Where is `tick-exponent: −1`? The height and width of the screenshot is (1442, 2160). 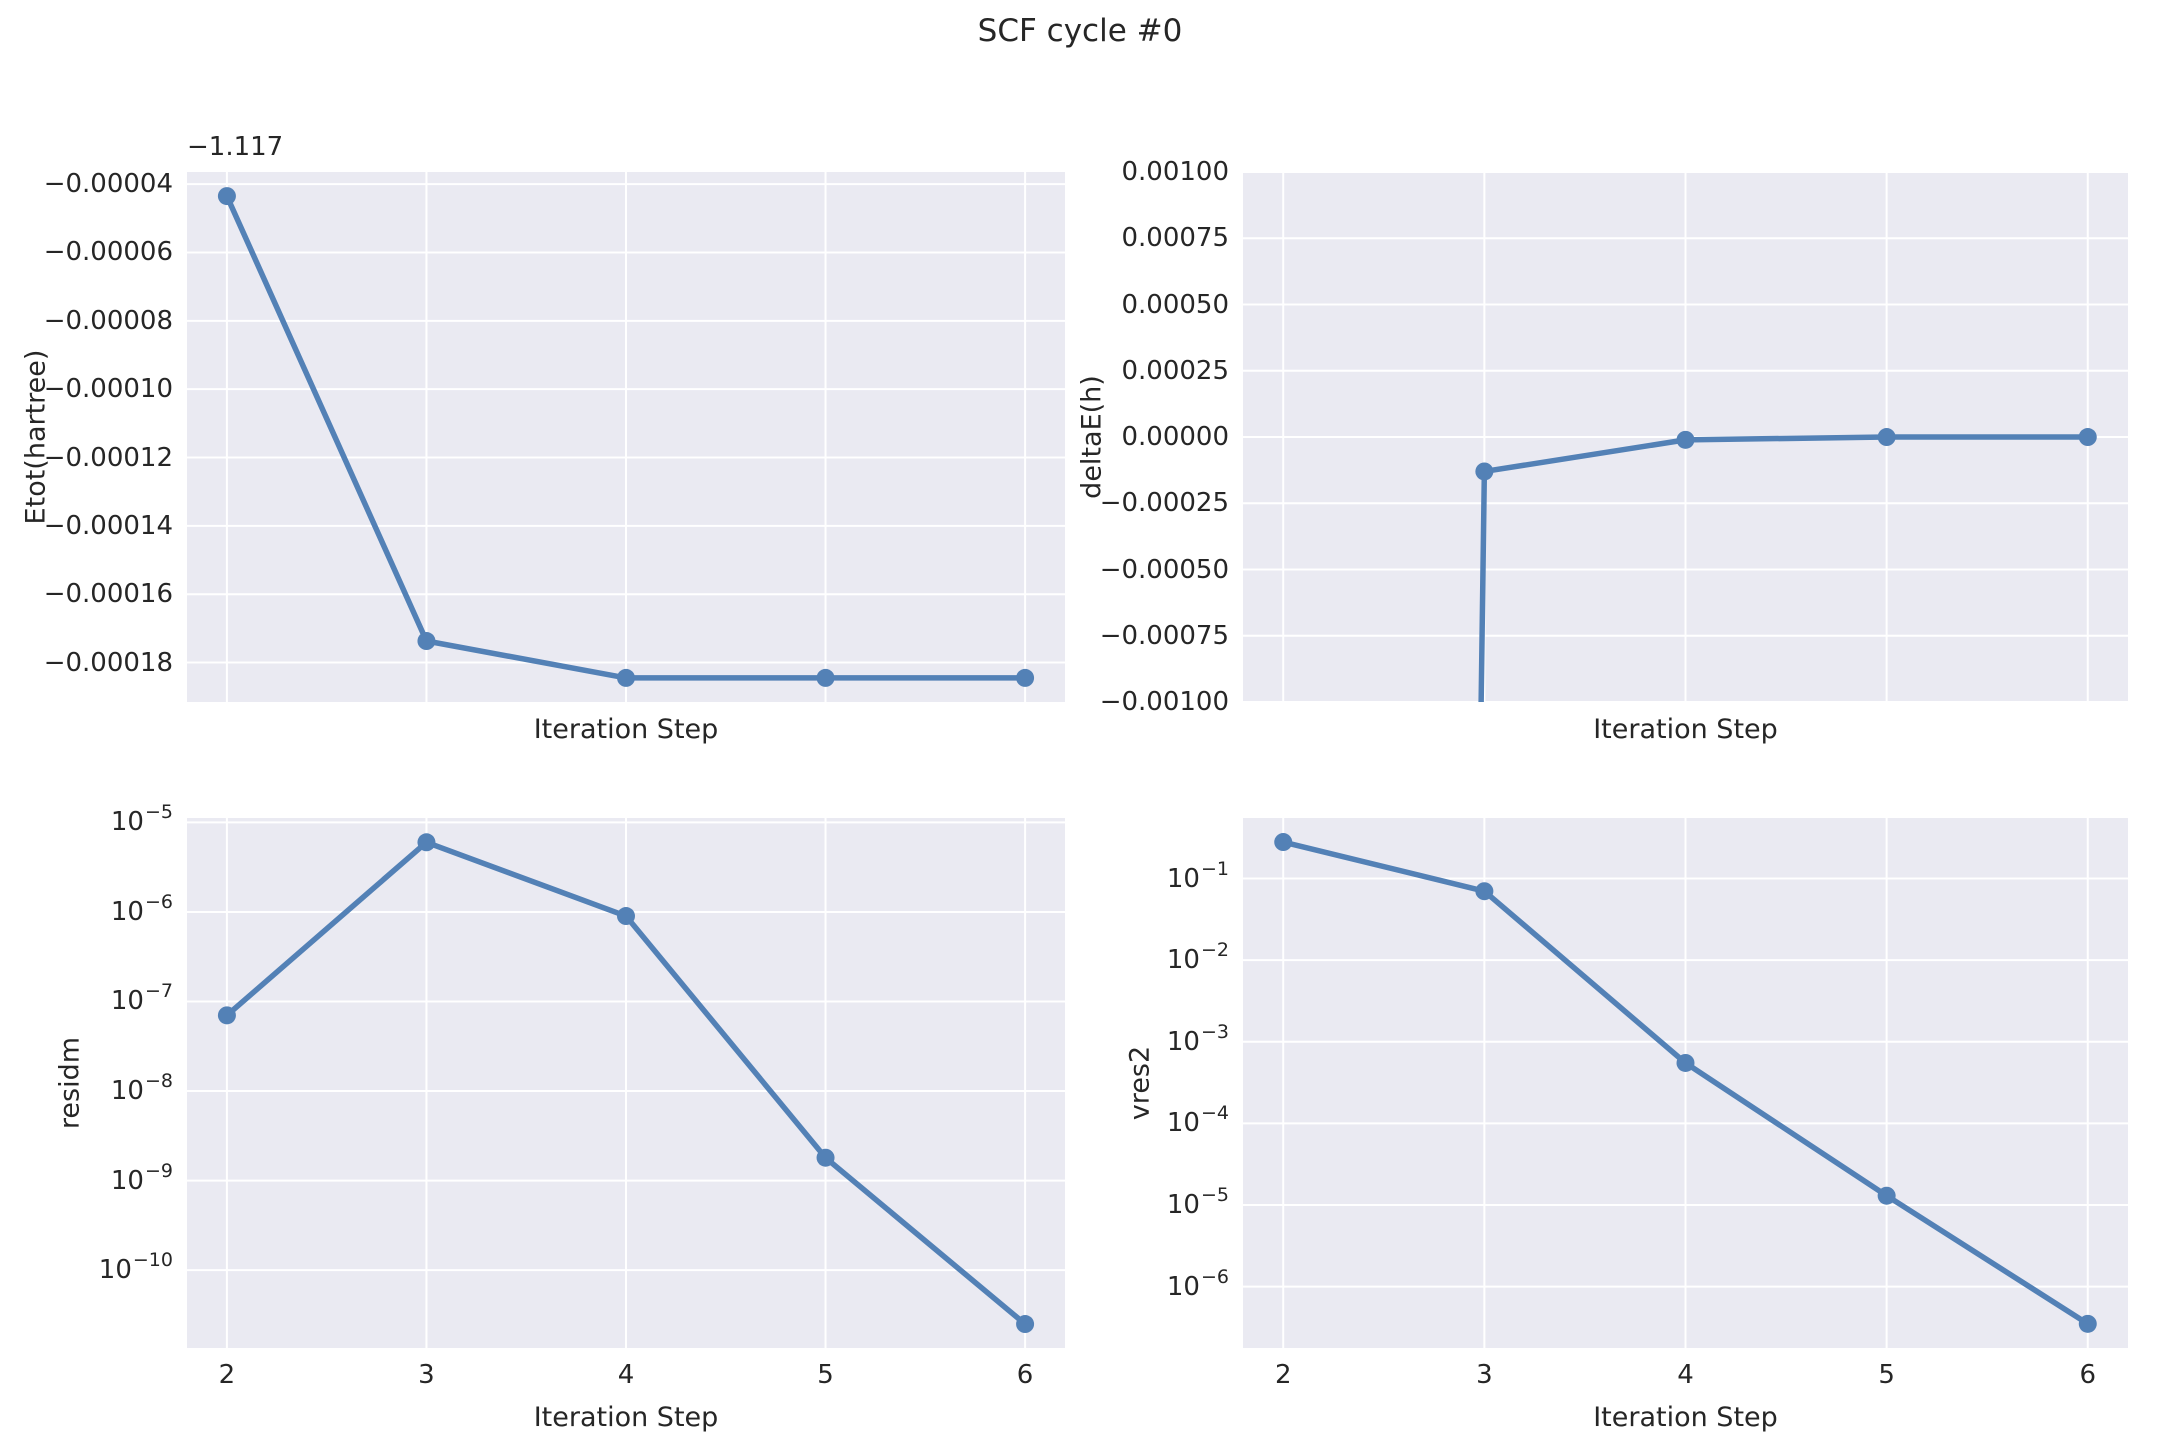 tick-exponent: −1 is located at coordinates (1214, 868).